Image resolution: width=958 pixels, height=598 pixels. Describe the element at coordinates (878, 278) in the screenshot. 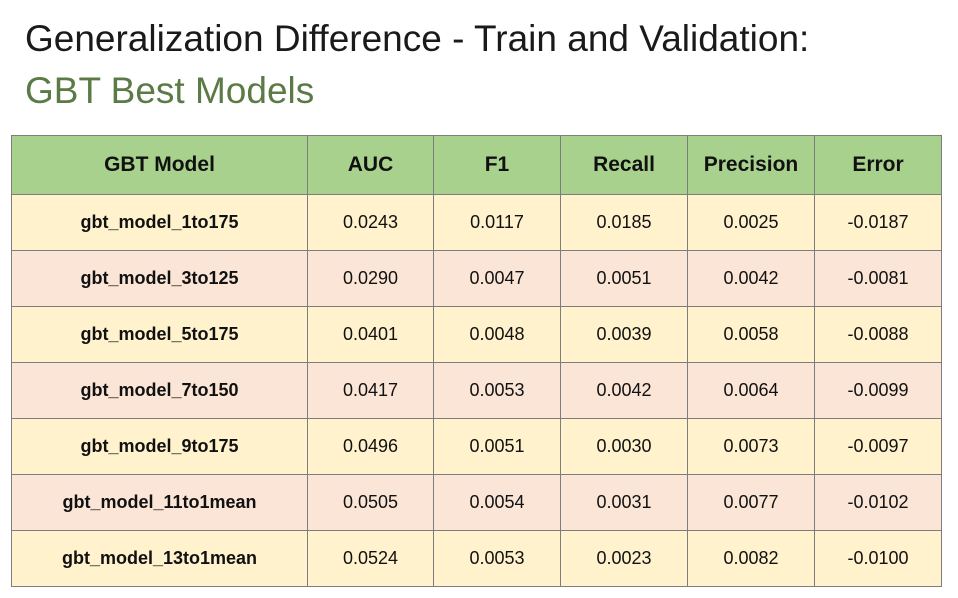

I see `cell-error: -0.0081` at that location.